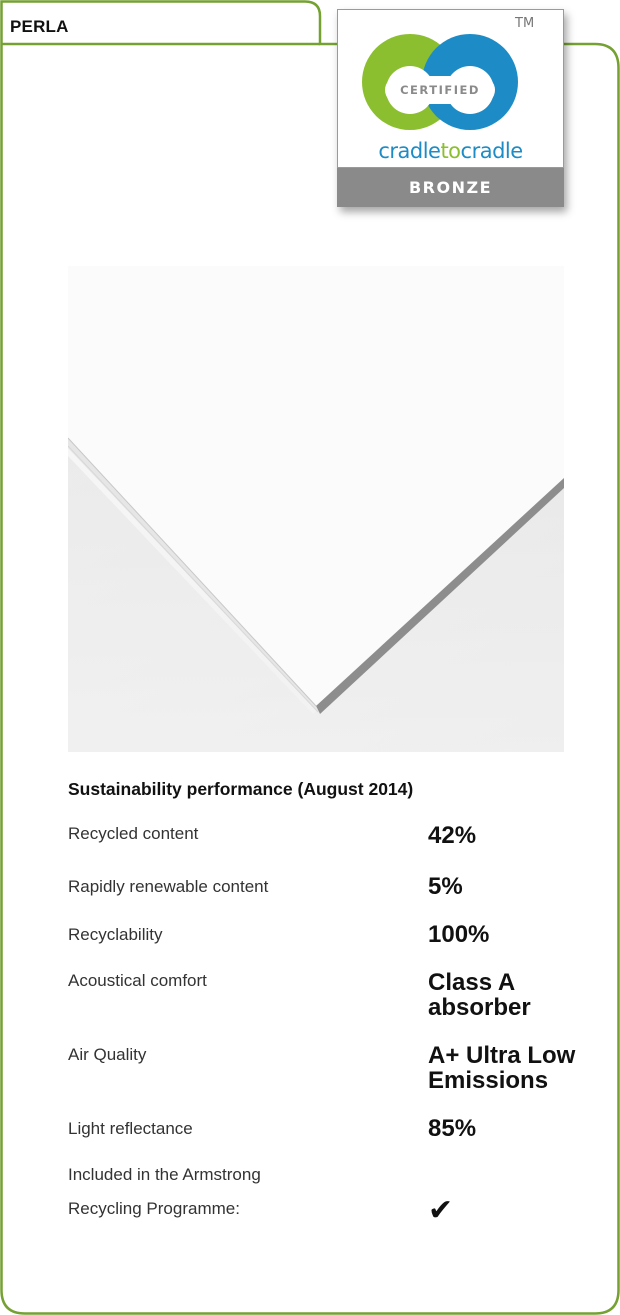 The image size is (620, 1315). What do you see at coordinates (445, 886) in the screenshot?
I see `rapidly-renewable-value: 5%` at bounding box center [445, 886].